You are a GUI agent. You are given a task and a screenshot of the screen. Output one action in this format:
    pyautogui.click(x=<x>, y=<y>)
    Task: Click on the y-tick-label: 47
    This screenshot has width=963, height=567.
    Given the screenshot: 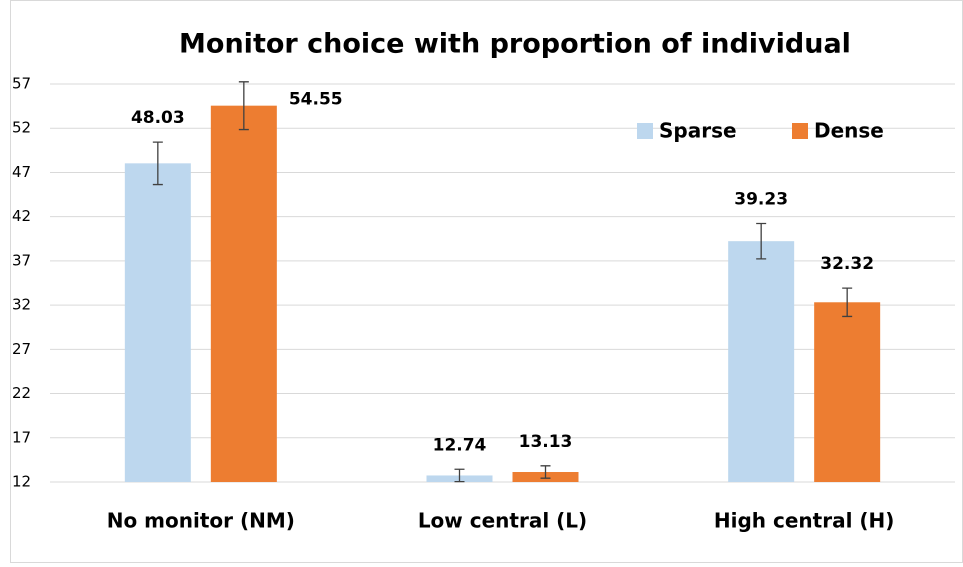 What is the action you would take?
    pyautogui.click(x=21, y=172)
    